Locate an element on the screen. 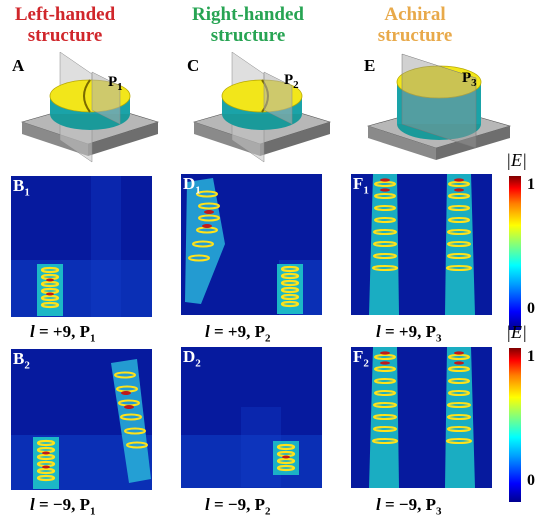  colorbar-top is located at coordinates (515, 253).